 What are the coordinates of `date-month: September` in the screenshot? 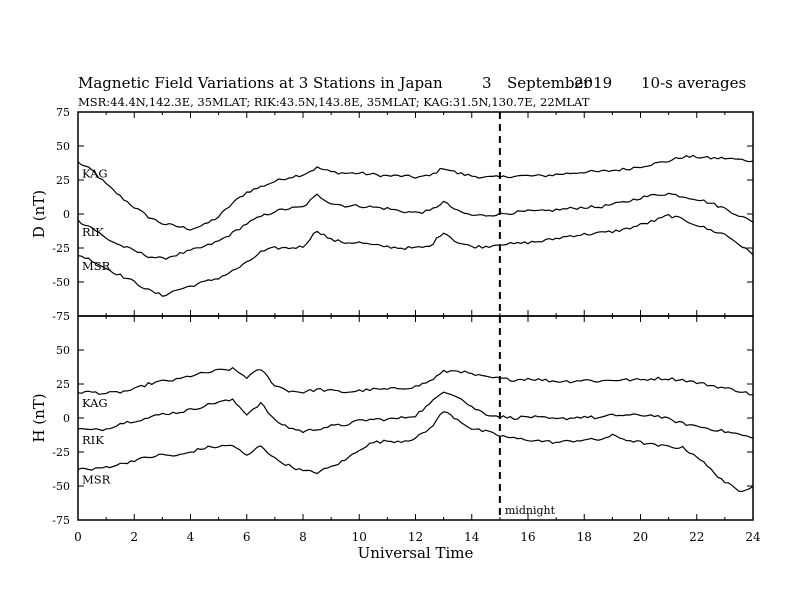 It's located at (549, 83).